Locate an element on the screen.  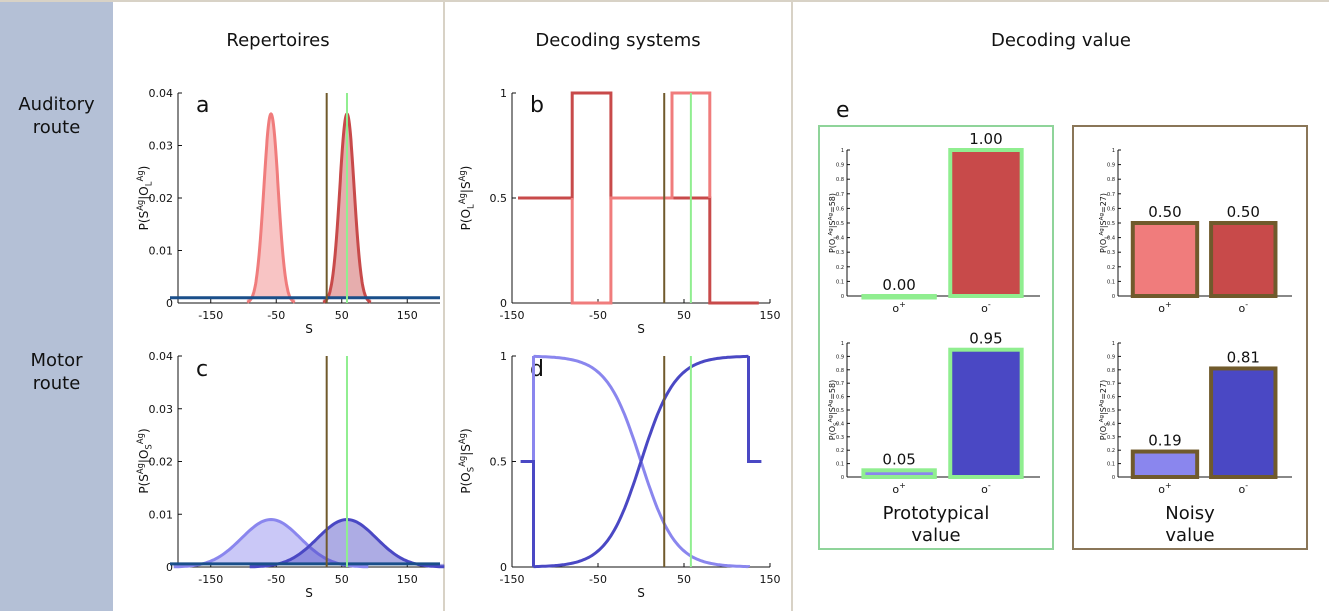
decoder-line-light_blue is located at coordinates (641, 461).